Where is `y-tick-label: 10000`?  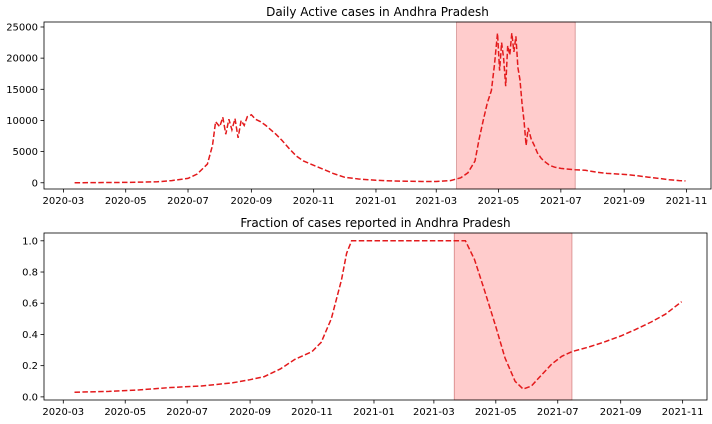
y-tick-label: 10000 is located at coordinates (22, 121).